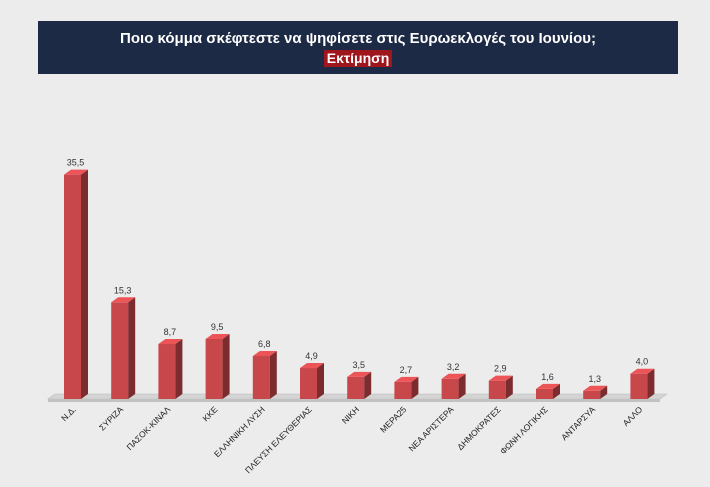  Describe the element at coordinates (358, 58) in the screenshot. I see `chart-subtitle: Εκτίμηση` at that location.